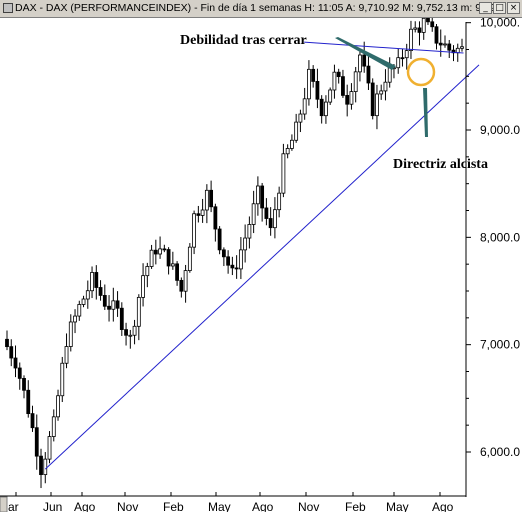 Image resolution: width=522 pixels, height=512 pixels. Describe the element at coordinates (8, 8) in the screenshot. I see `chart-window-icon` at that location.